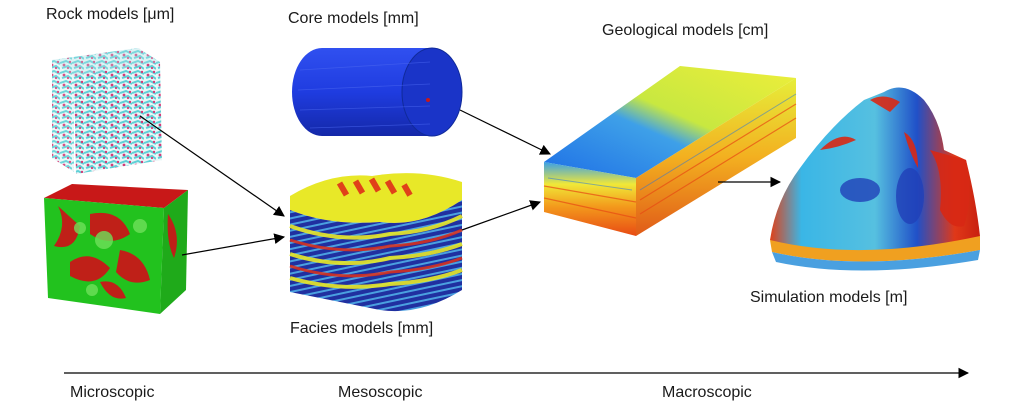  I want to click on geological-slab, so click(670, 151).